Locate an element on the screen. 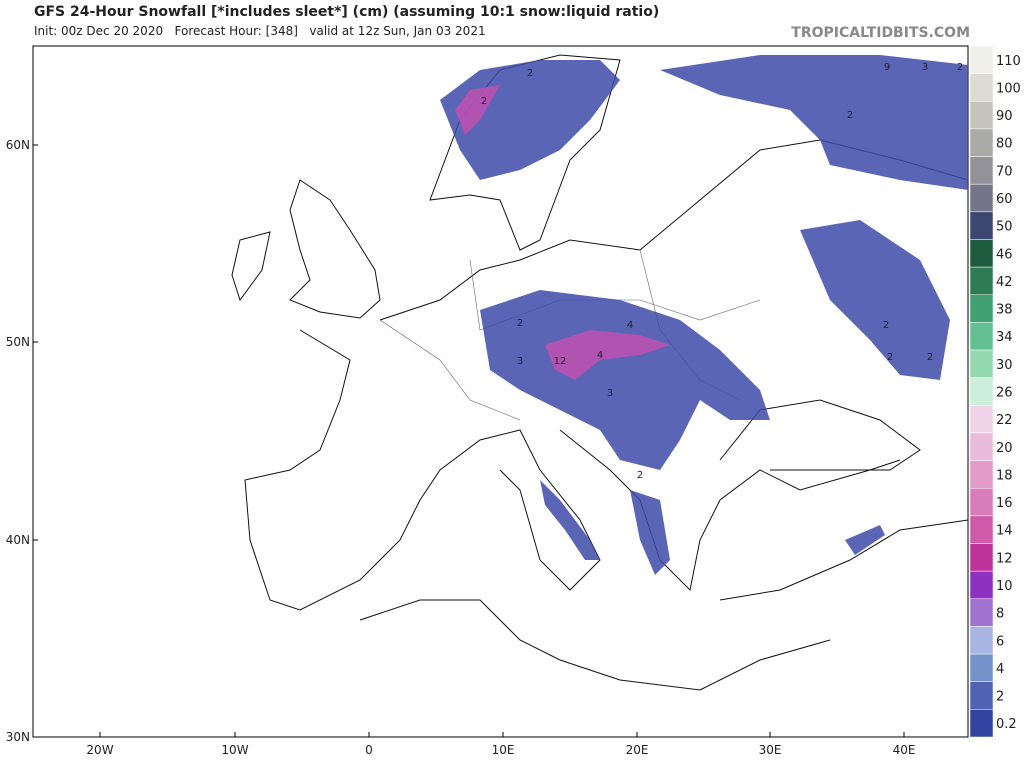 The image size is (1024, 774). legend-label: 8 is located at coordinates (1000, 614).